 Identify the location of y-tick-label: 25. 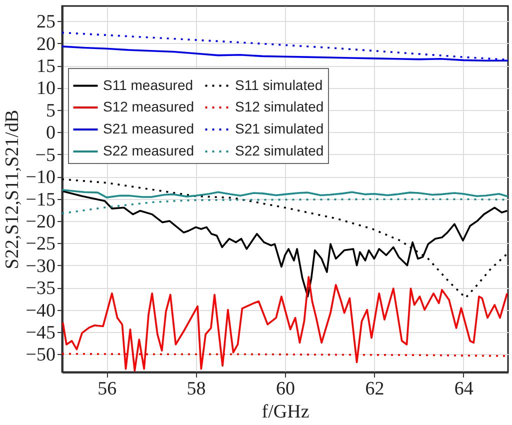
(46, 22).